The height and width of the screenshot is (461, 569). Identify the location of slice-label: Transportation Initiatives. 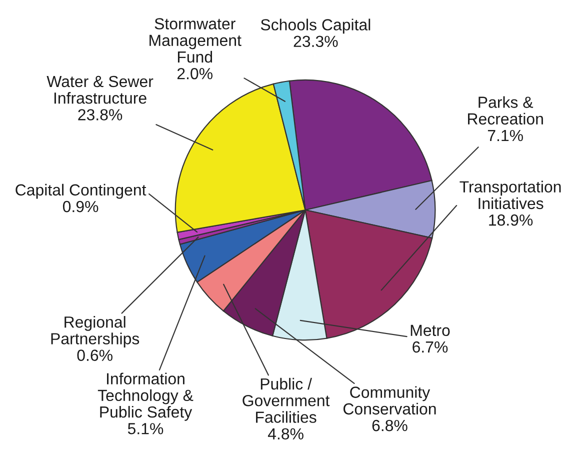
(510, 195).